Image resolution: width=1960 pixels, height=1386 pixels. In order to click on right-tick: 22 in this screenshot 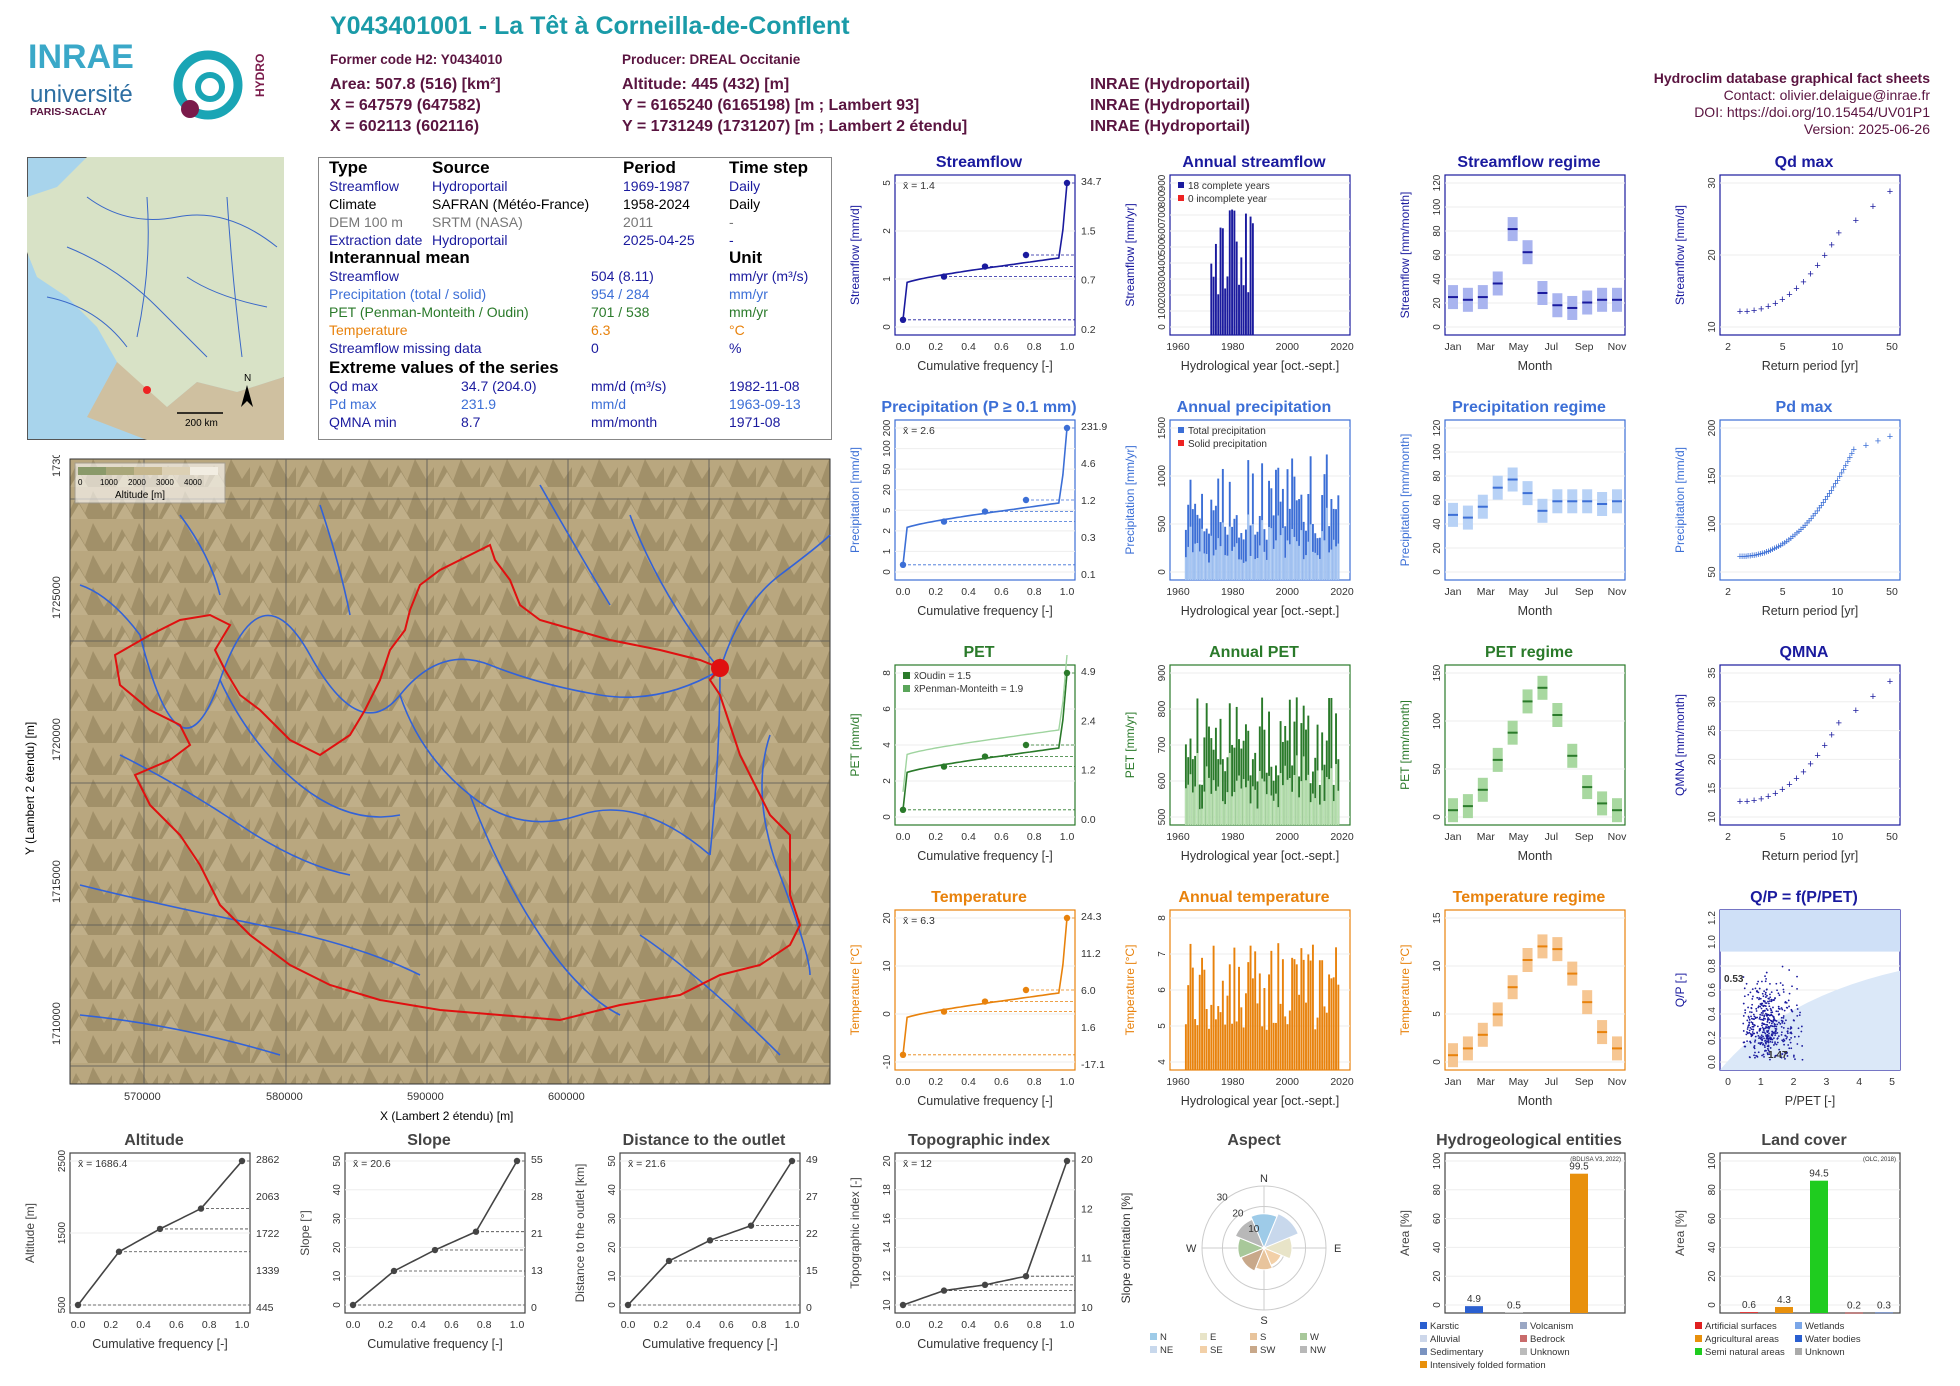, I will do `click(812, 1234)`.